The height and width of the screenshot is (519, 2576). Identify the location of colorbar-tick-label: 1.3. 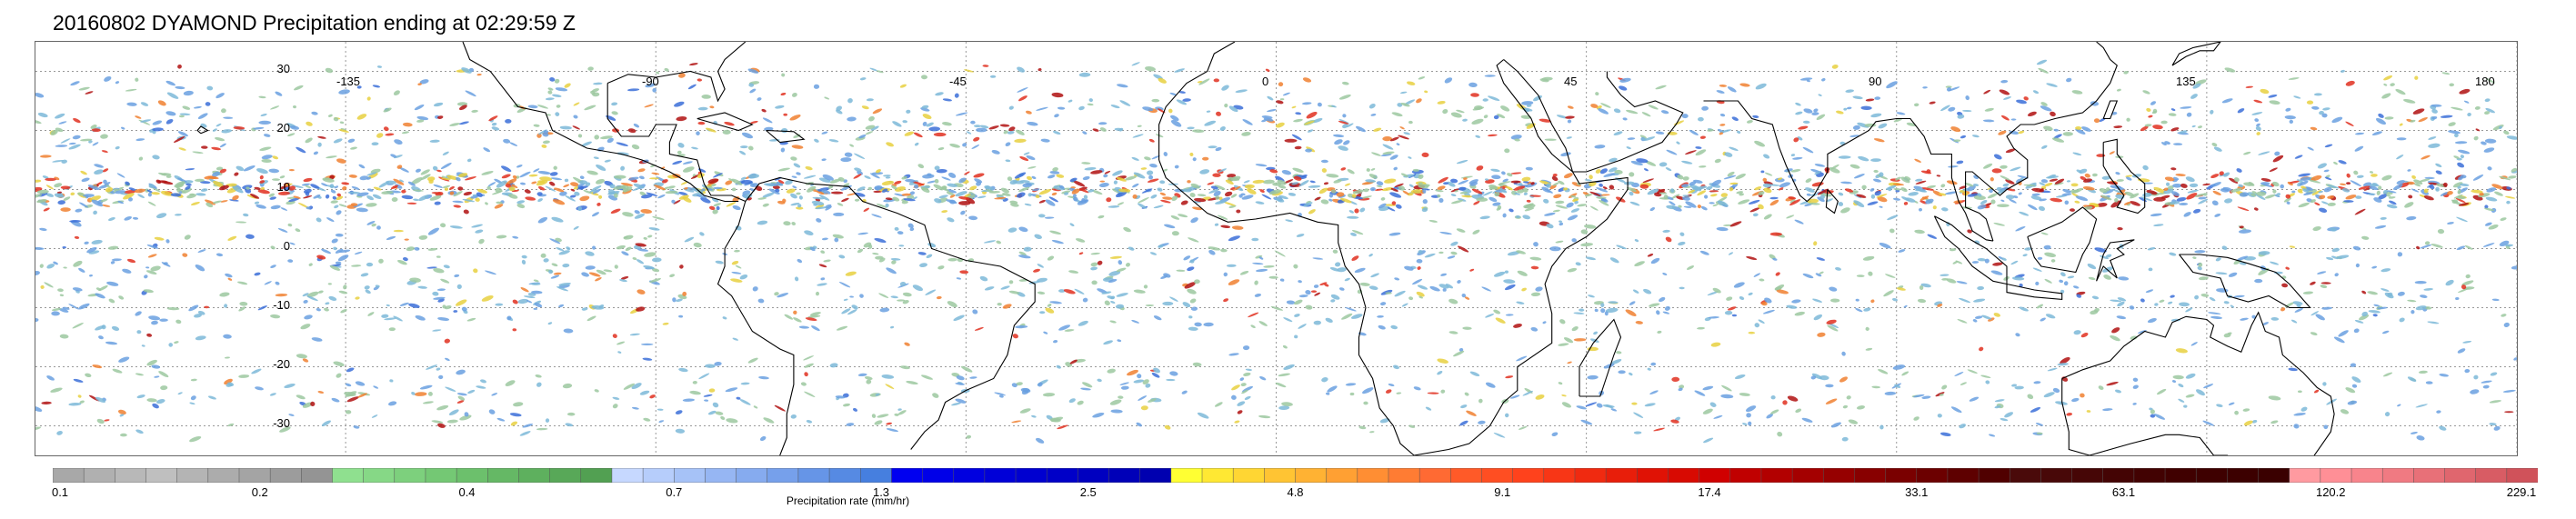
(881, 492).